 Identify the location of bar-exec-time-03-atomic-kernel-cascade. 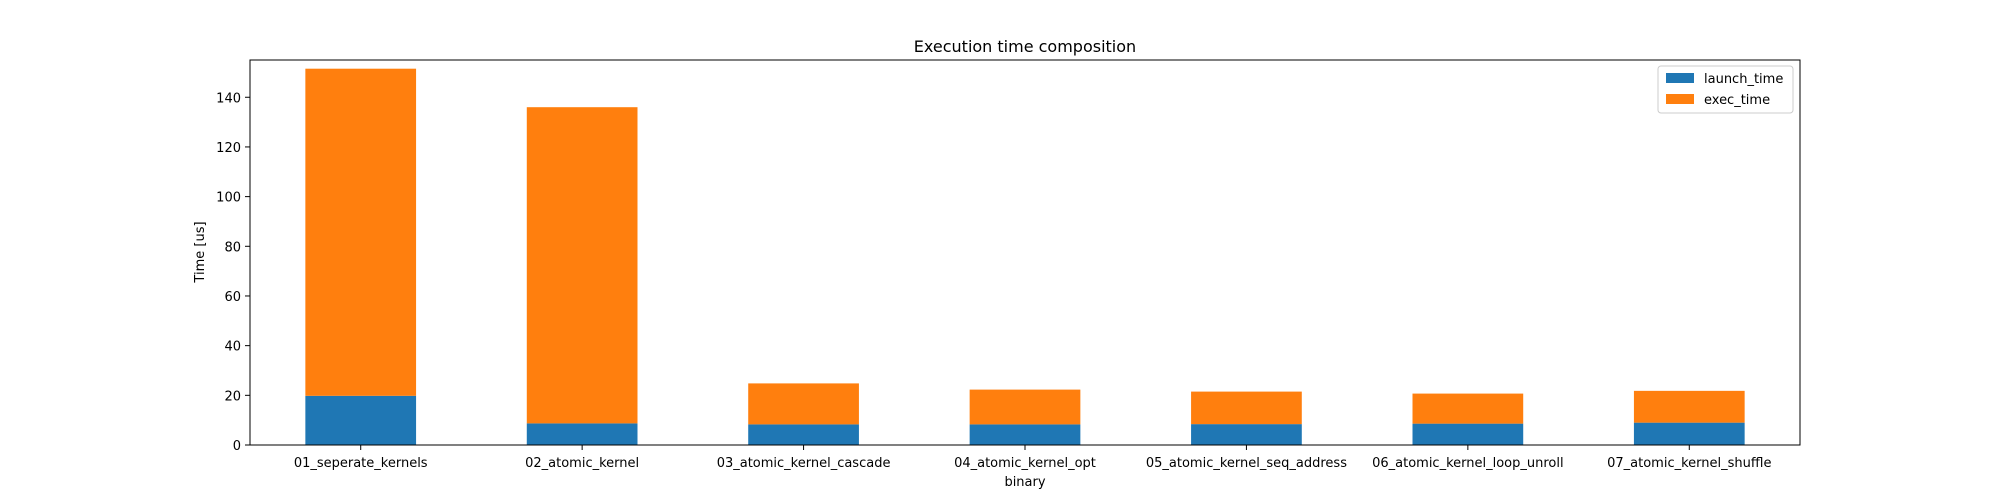
(803, 404).